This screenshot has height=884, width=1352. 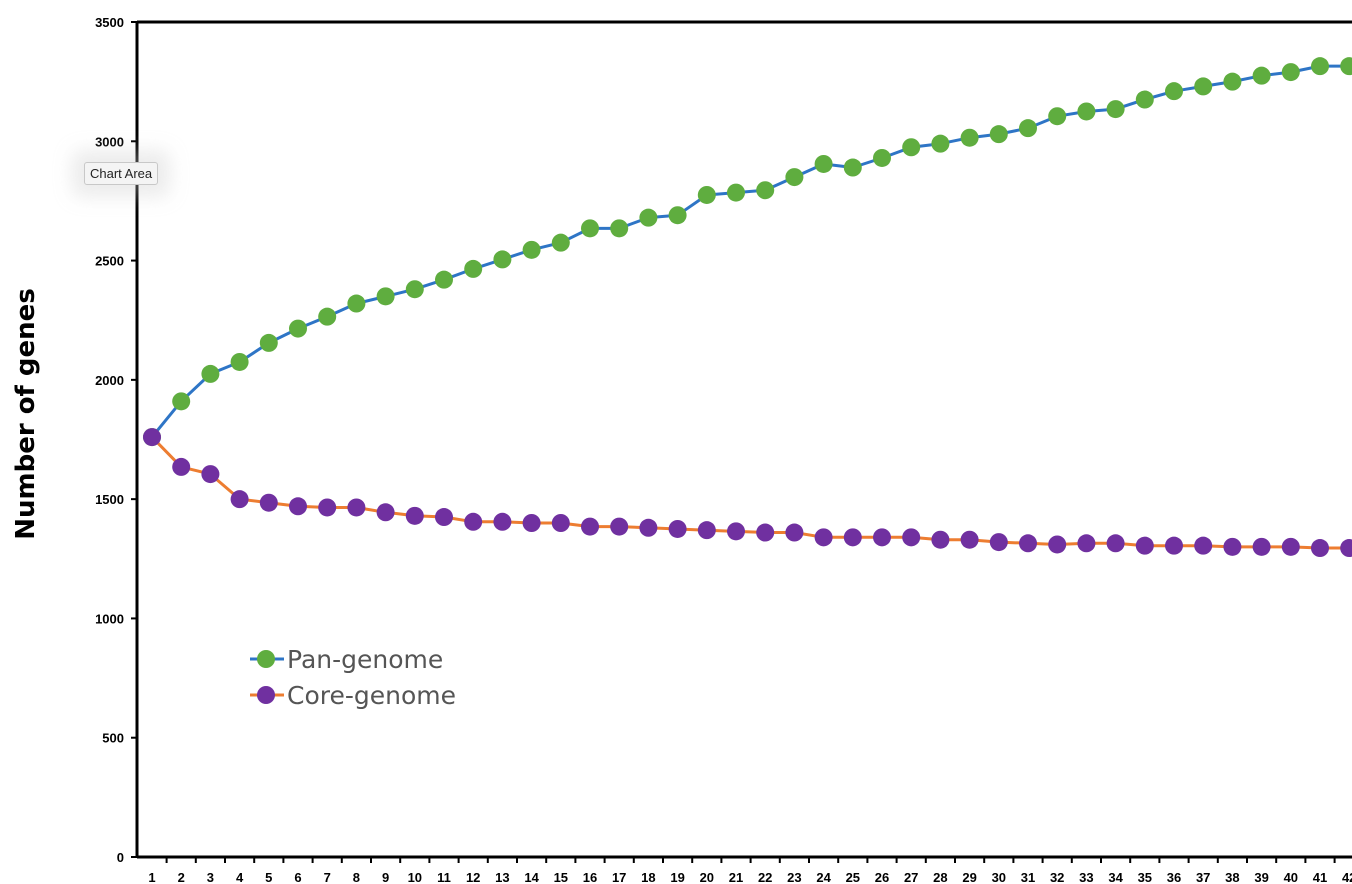 I want to click on x-tick-label: 19, so click(x=677, y=877).